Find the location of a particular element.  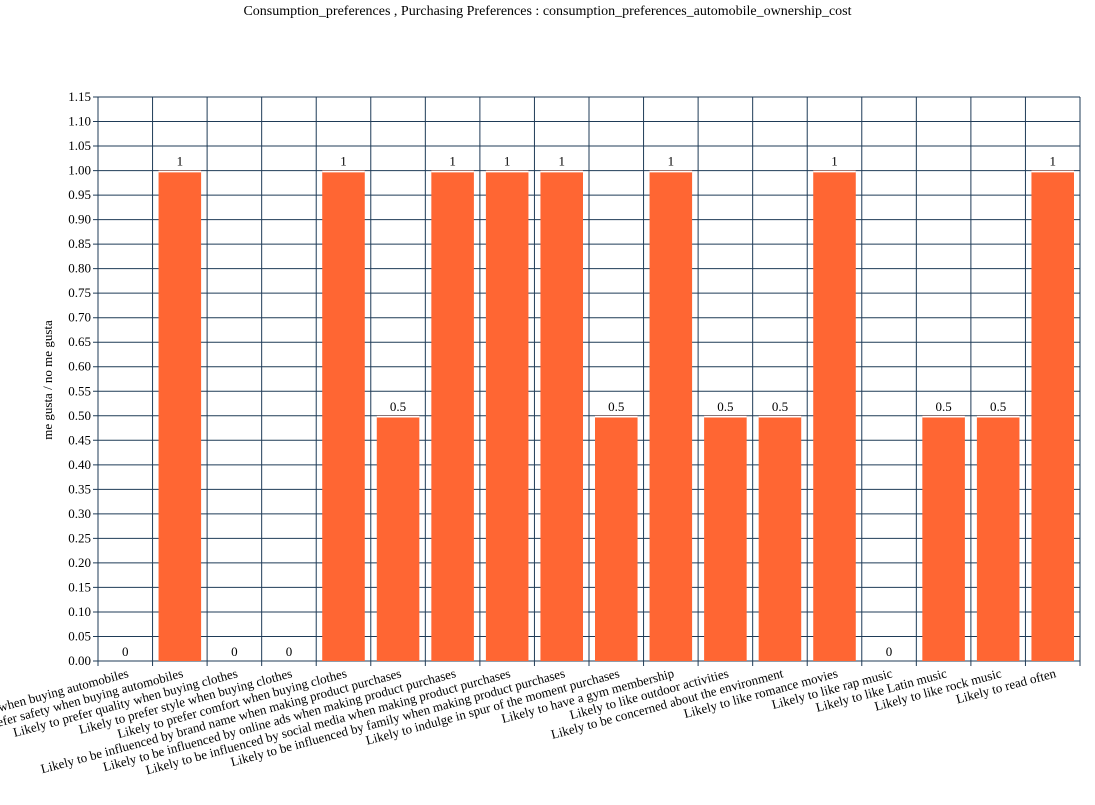

y-tick-label: 1.10 is located at coordinates (79, 121).